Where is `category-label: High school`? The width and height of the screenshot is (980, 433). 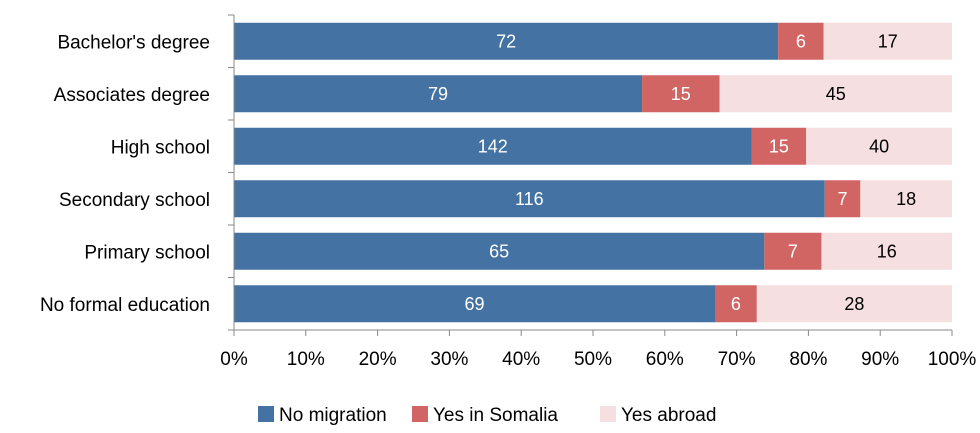
category-label: High school is located at coordinates (160, 147).